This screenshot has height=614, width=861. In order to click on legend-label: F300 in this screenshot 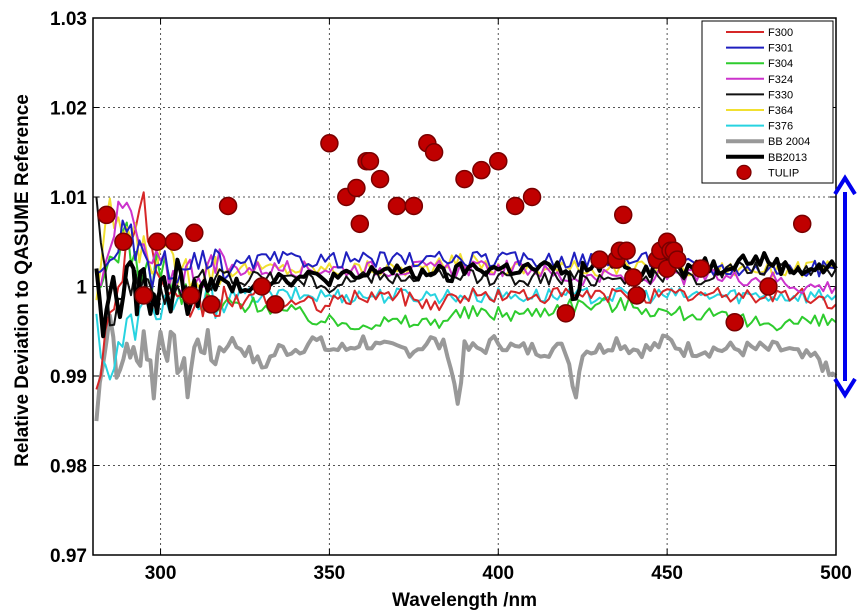, I will do `click(780, 33)`.